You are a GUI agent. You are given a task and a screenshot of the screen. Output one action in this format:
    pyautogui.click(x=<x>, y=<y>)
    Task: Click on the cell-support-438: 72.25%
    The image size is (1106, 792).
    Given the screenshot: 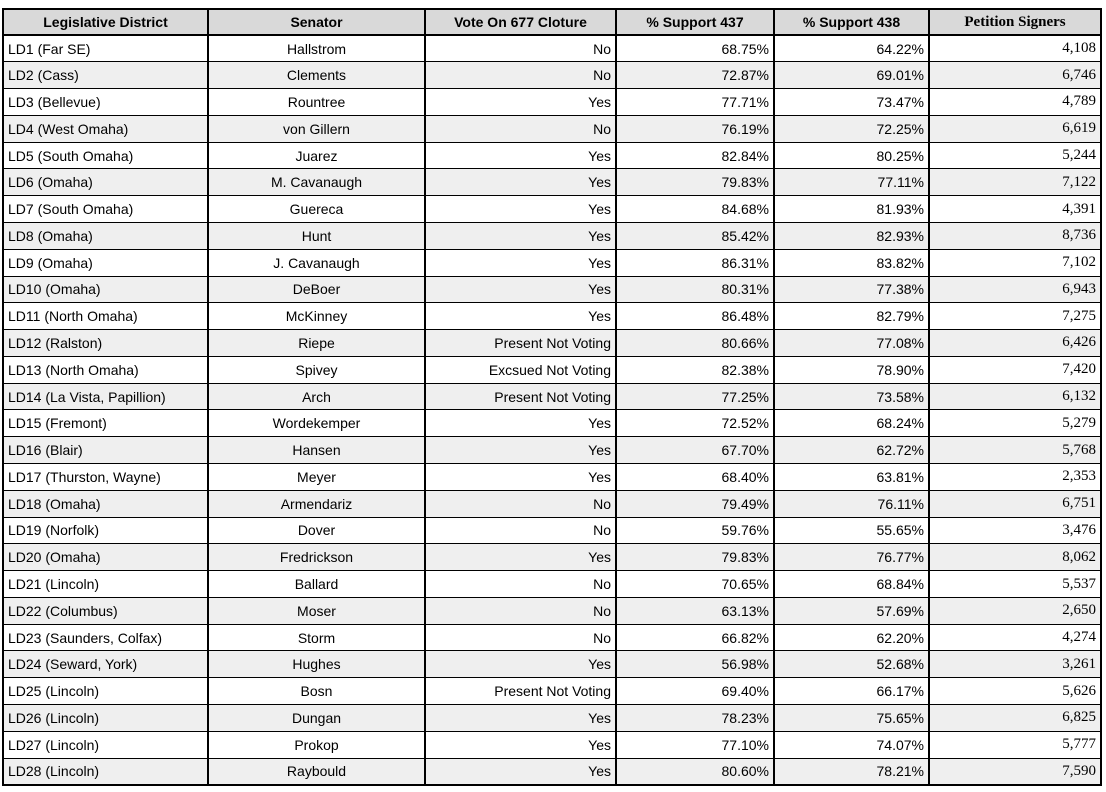 What is the action you would take?
    pyautogui.click(x=851, y=128)
    